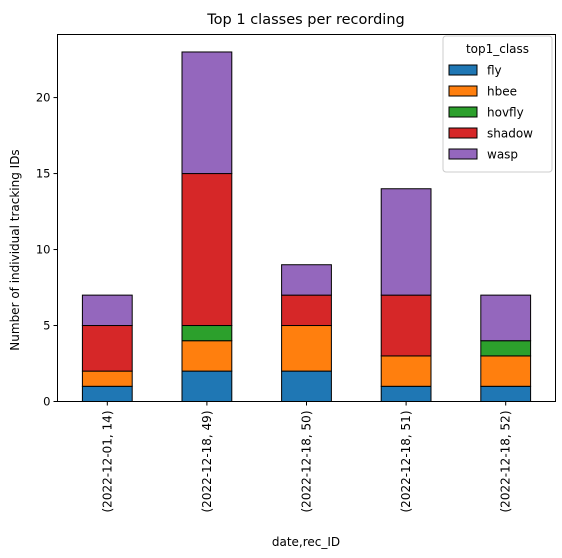 The image size is (562, 558). I want to click on y-tick-label-0: 0, so click(46, 402).